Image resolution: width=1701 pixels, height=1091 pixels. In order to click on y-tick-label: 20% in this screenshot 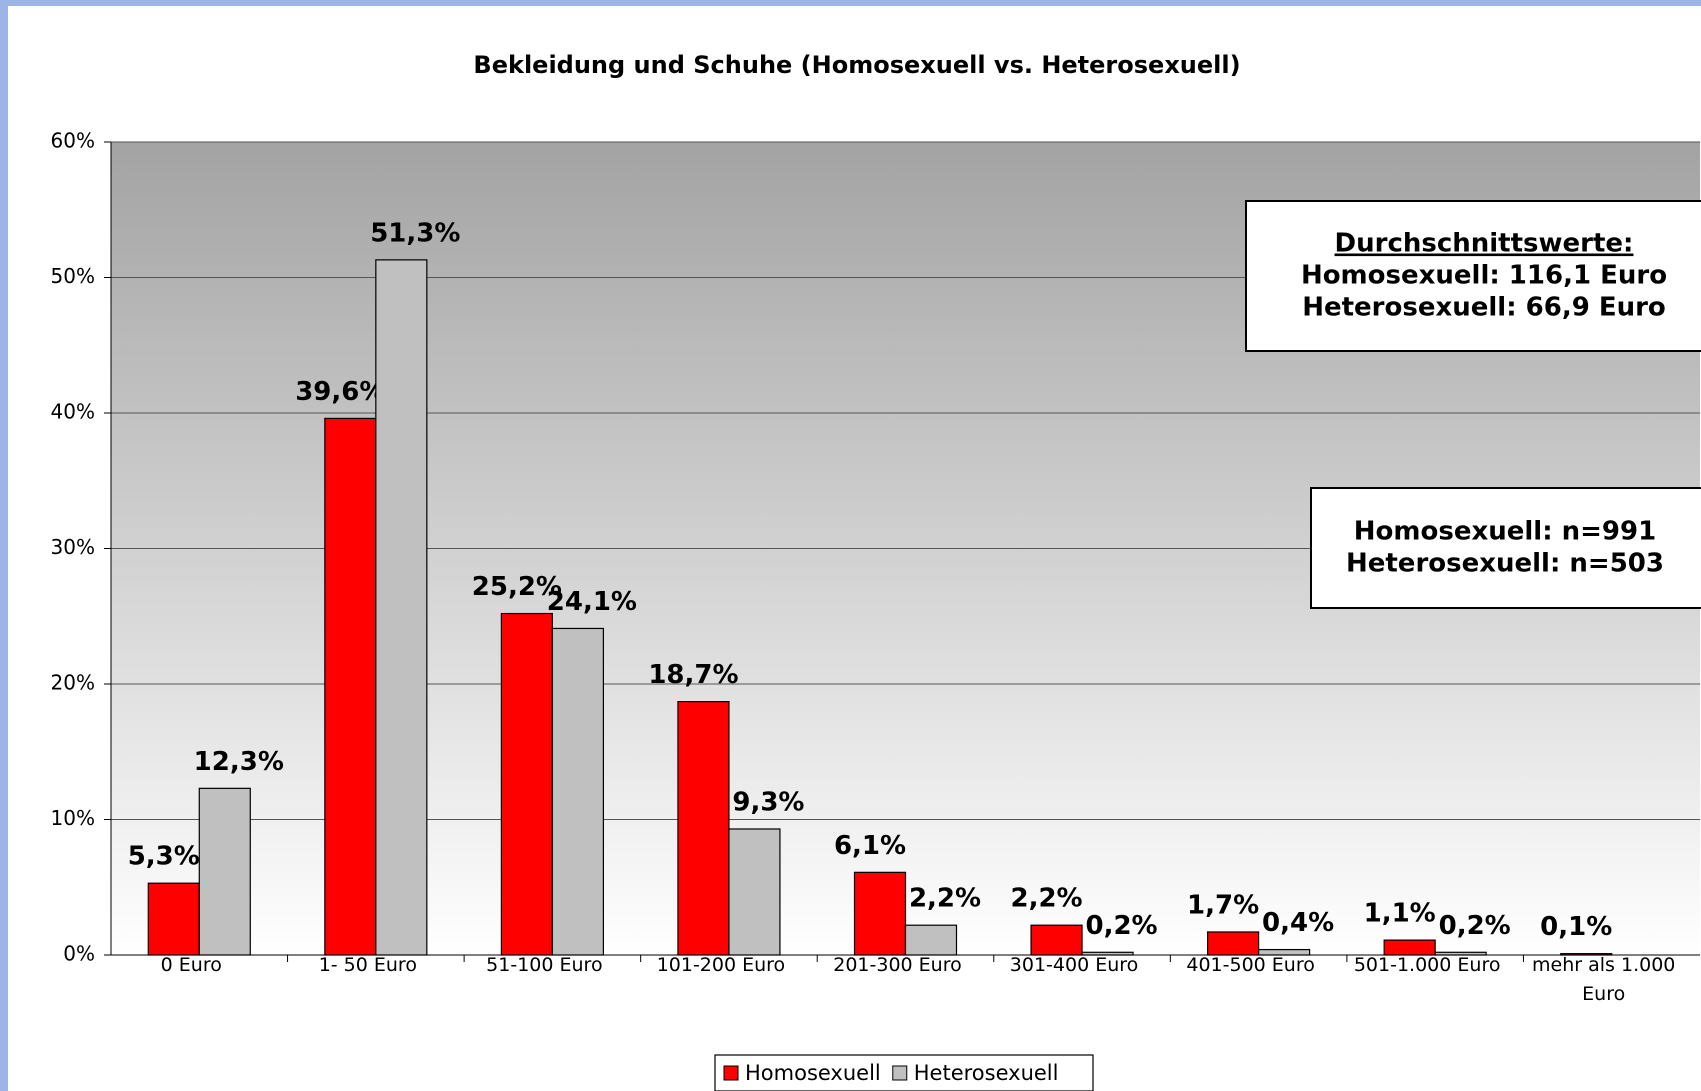, I will do `click(73, 683)`.